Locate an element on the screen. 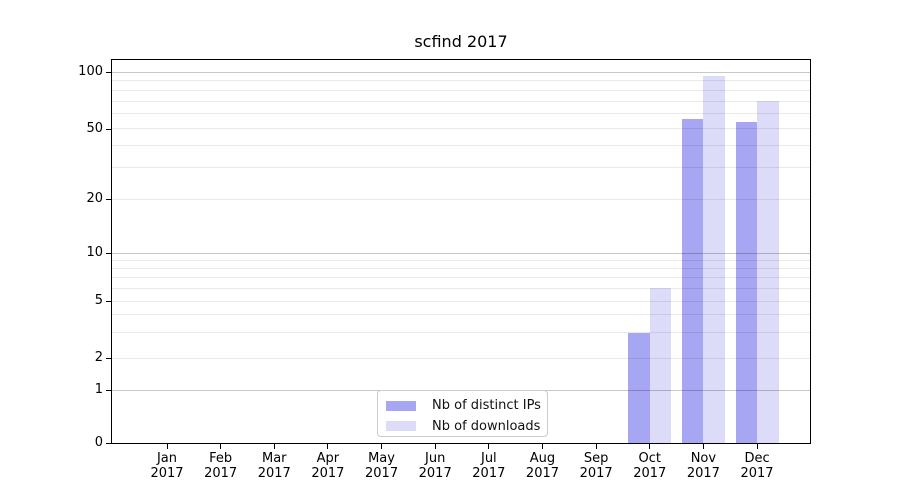 Image resolution: width=900 pixels, height=500 pixels. x-tick-mark-mar is located at coordinates (274, 446).